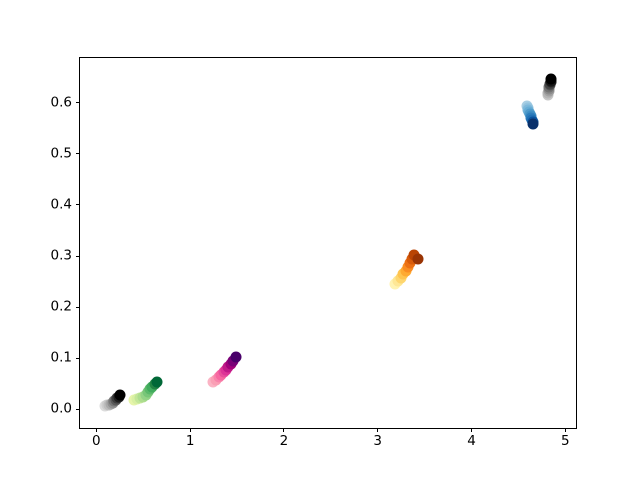 This screenshot has width=640, height=480. I want to click on y-tick-label: 0.6, so click(61, 101).